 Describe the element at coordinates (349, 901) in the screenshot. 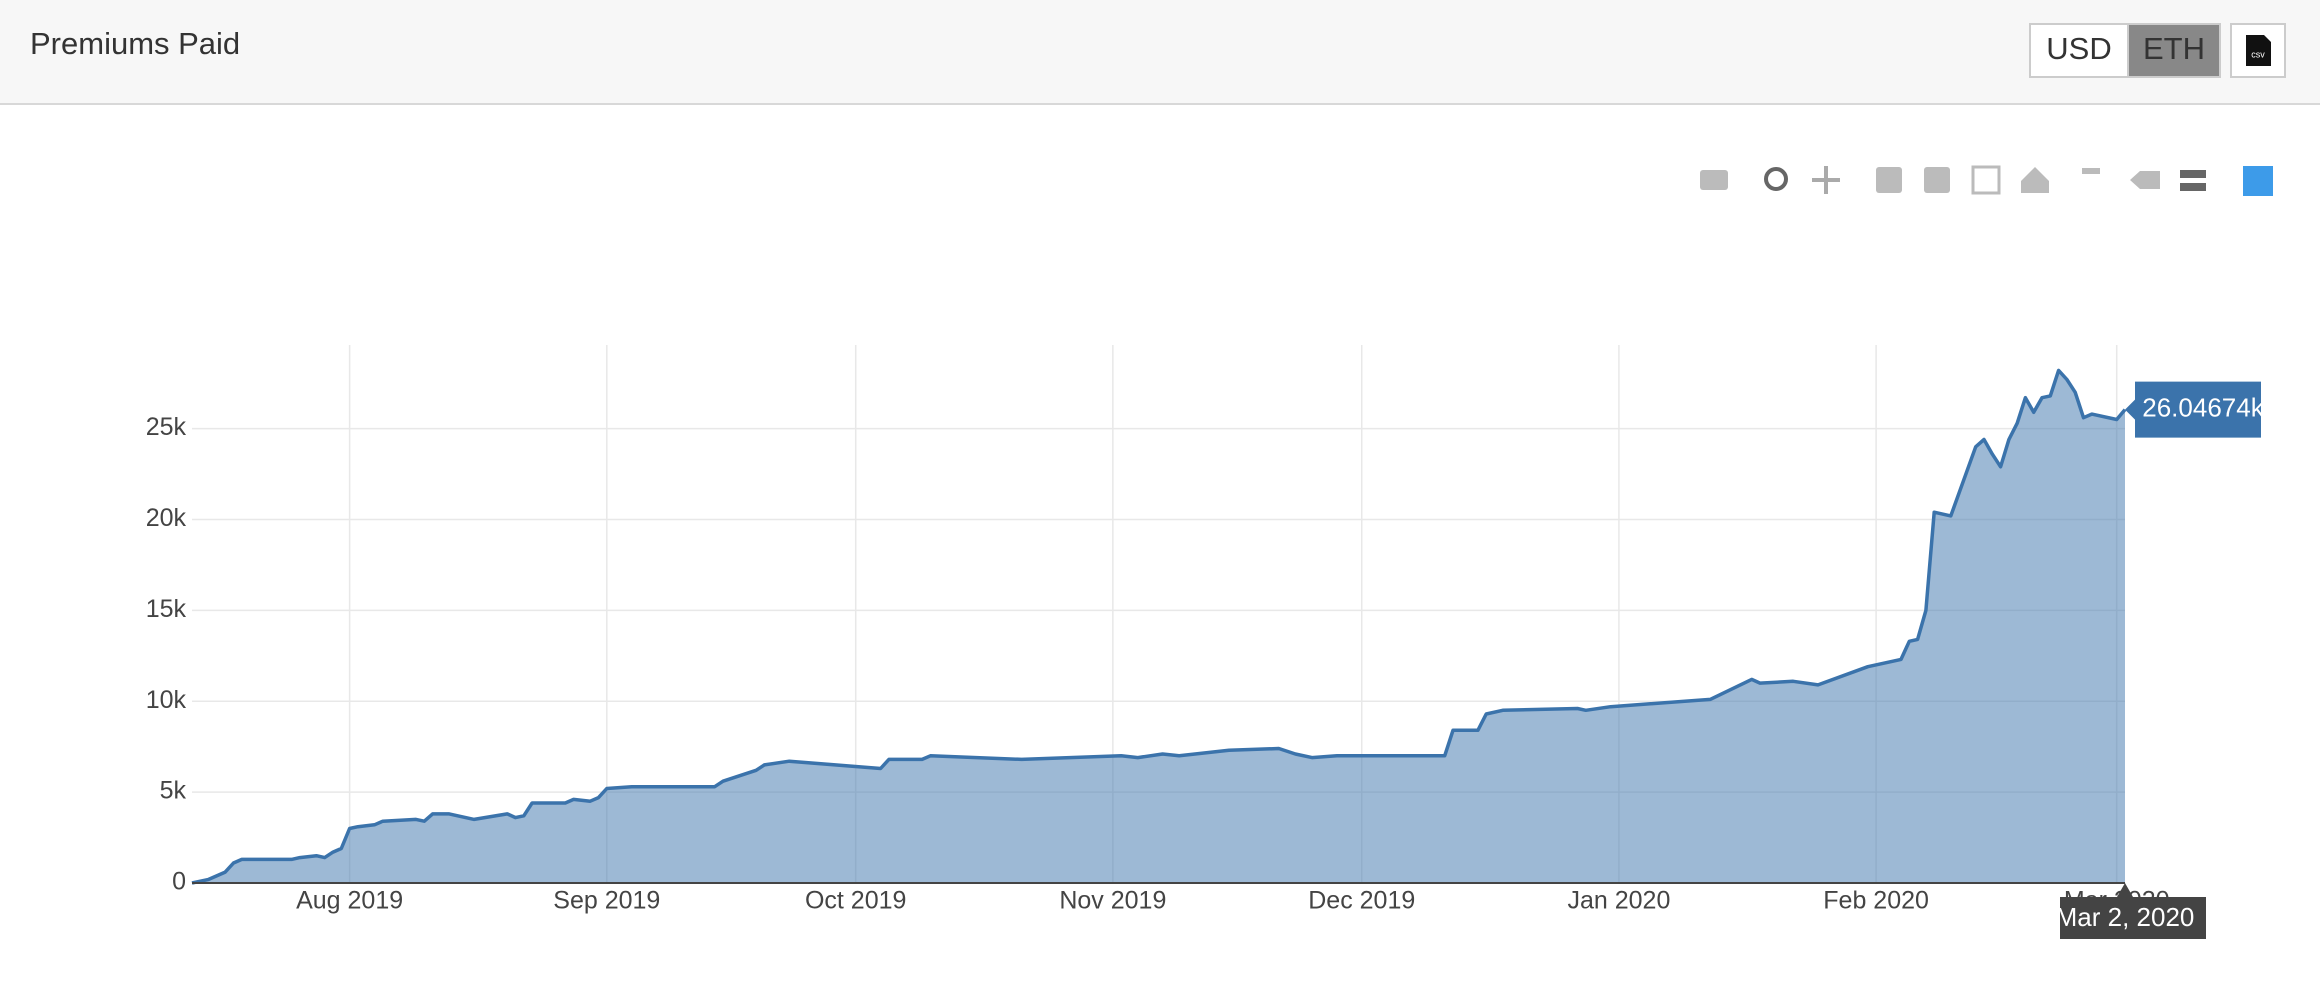

I see `x-tick-label: Aug 2019` at that location.